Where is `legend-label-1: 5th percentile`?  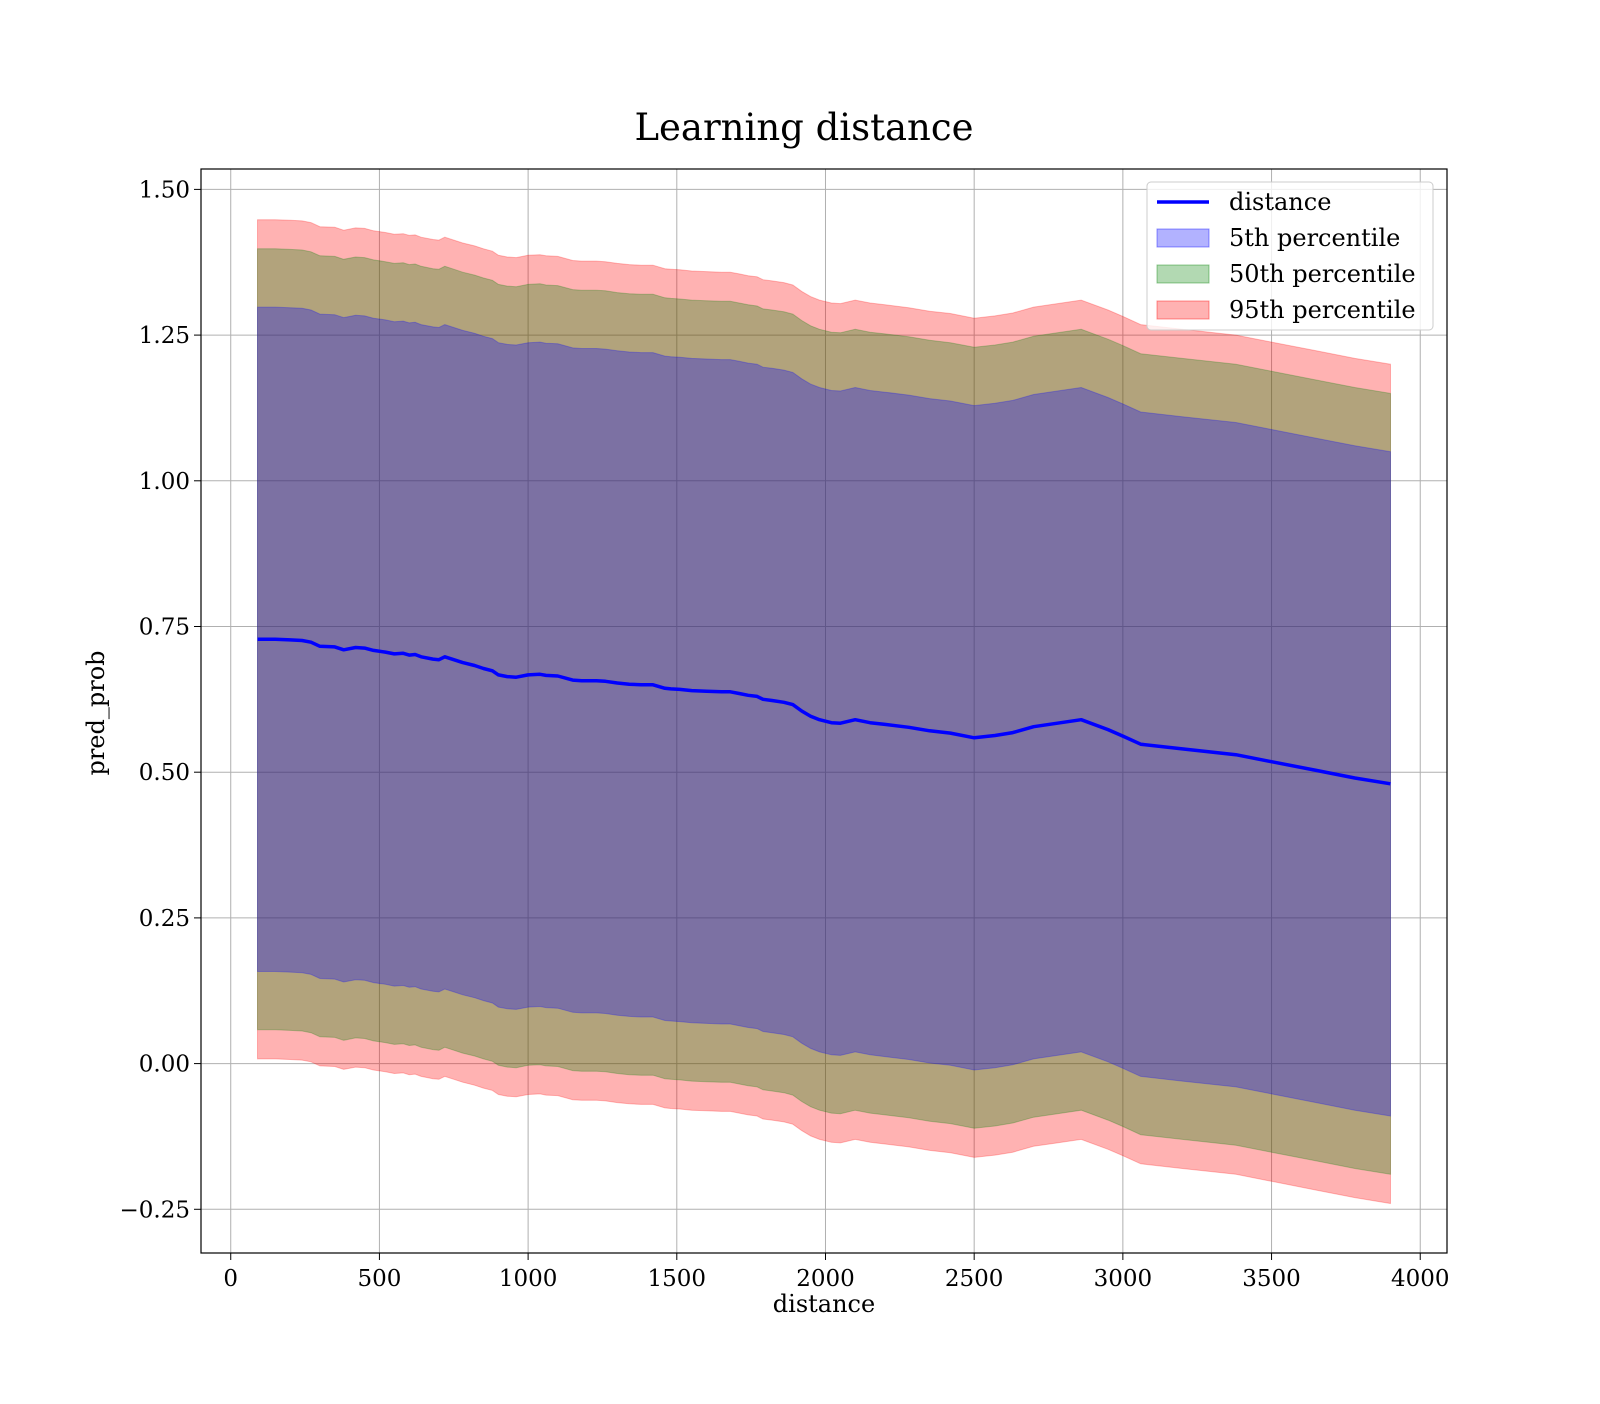 legend-label-1: 5th percentile is located at coordinates (1314, 238).